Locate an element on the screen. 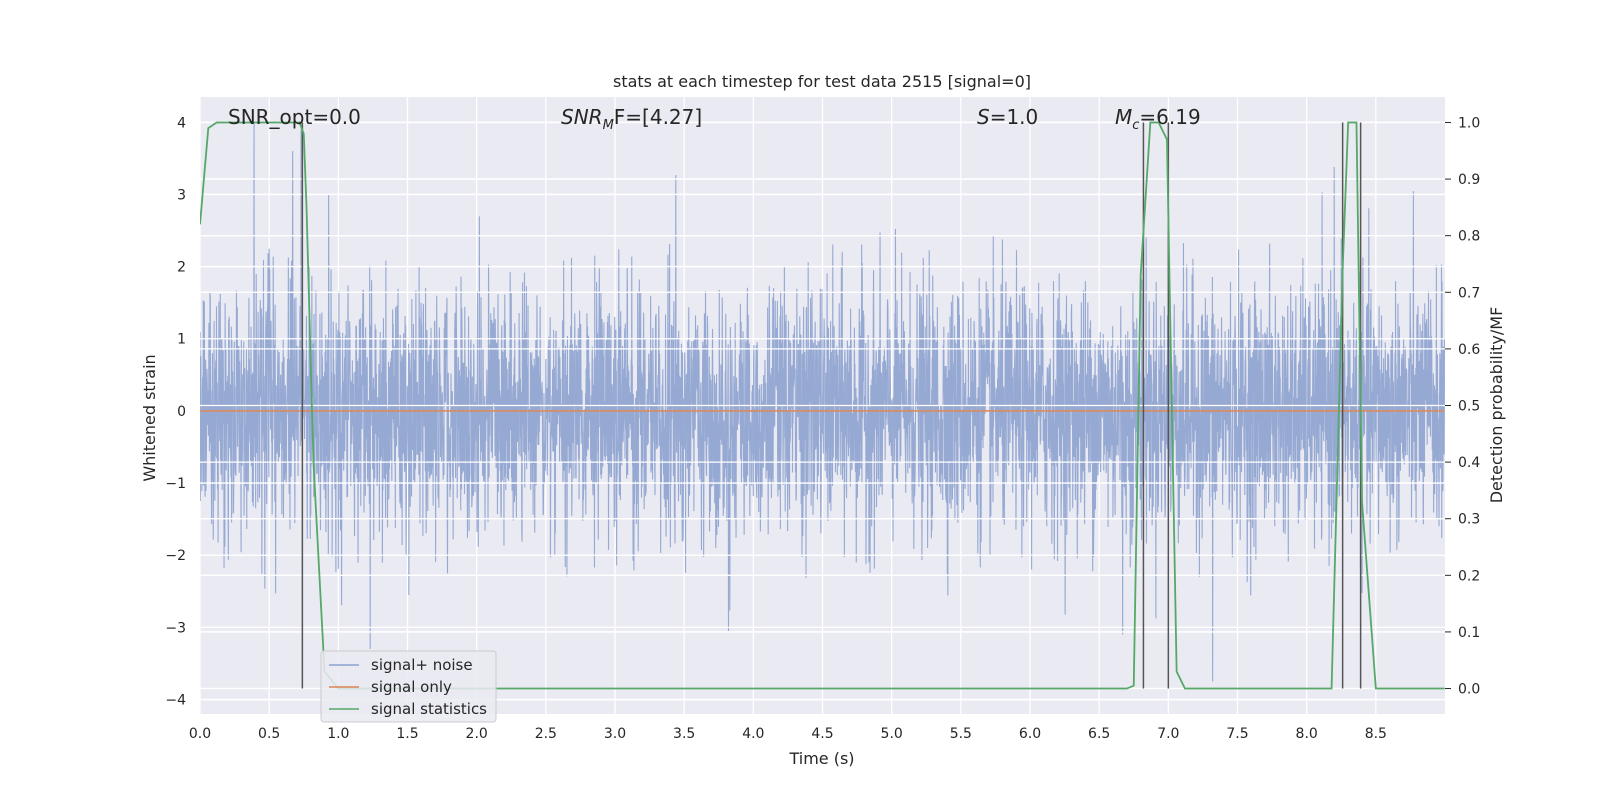 This screenshot has width=1600, height=804. y-tick-label: 1 is located at coordinates (181, 340).